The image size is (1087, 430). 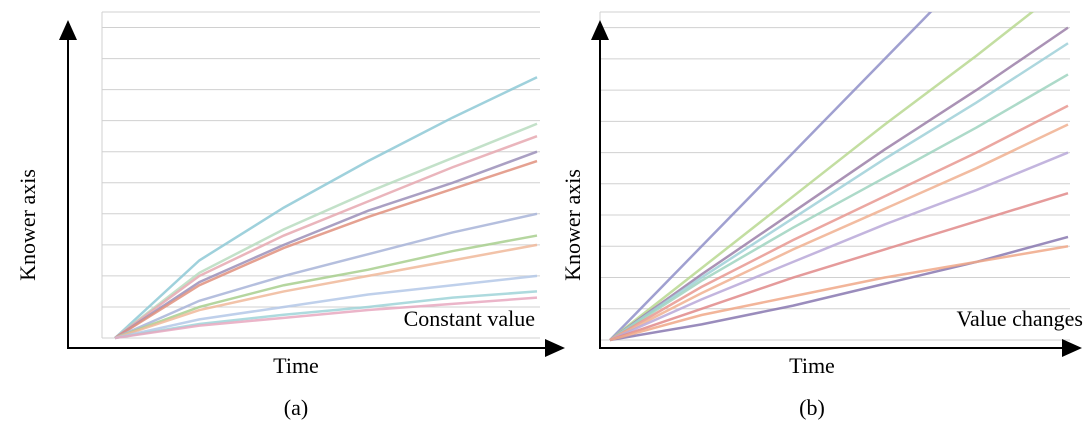 What do you see at coordinates (812, 407) in the screenshot?
I see `caption: (b)` at bounding box center [812, 407].